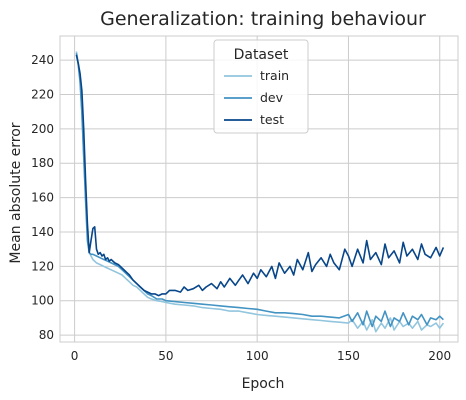  What do you see at coordinates (42, 60) in the screenshot?
I see `y-tick-label: 240` at bounding box center [42, 60].